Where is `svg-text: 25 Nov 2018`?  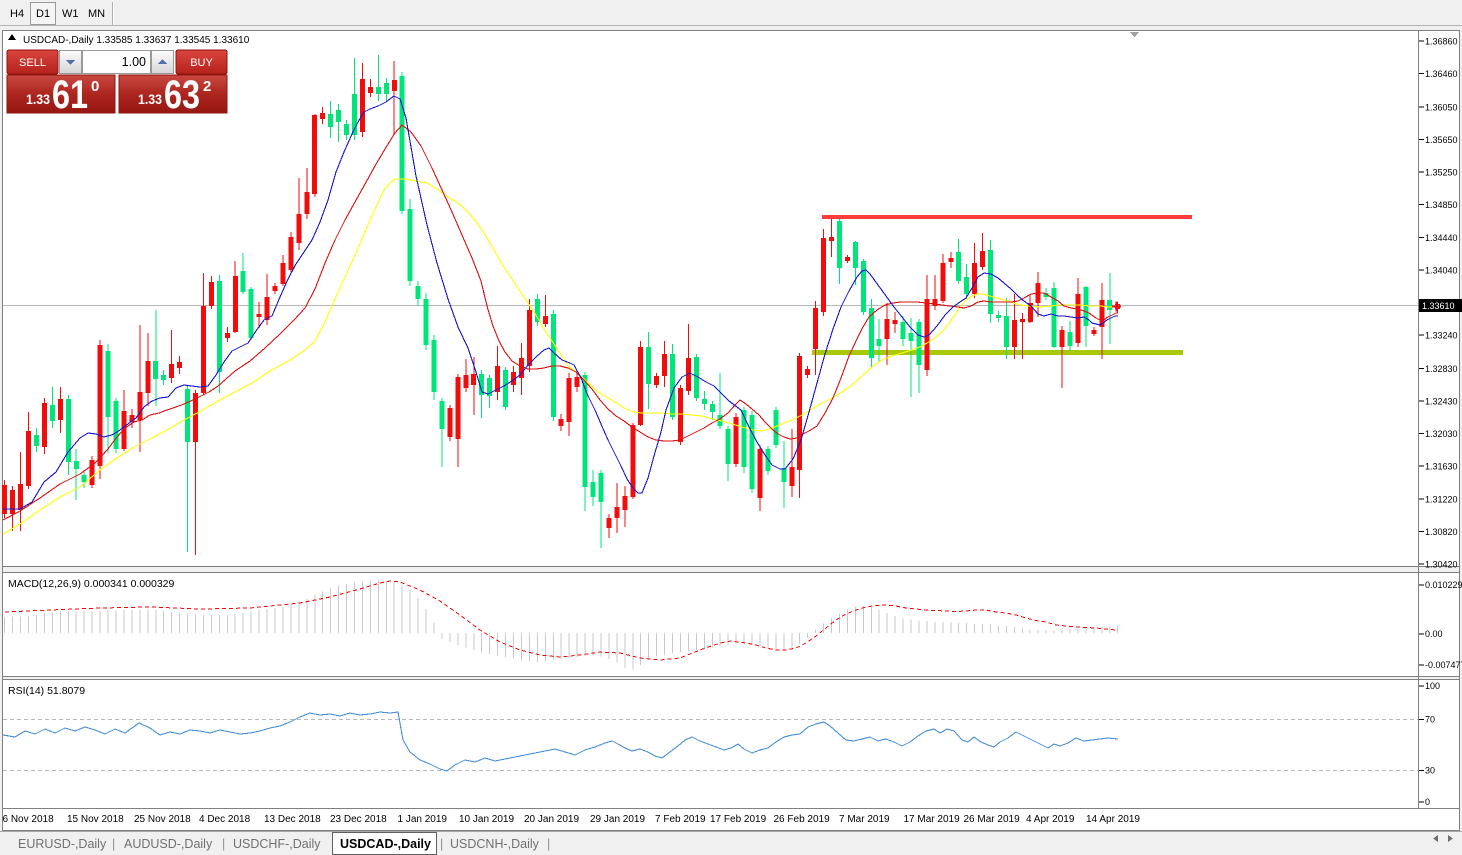
svg-text: 25 Nov 2018 is located at coordinates (162, 819).